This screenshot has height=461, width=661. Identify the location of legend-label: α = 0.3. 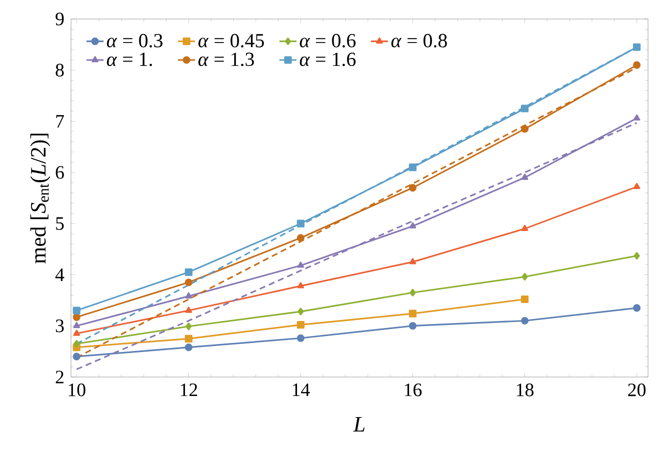
(134, 41).